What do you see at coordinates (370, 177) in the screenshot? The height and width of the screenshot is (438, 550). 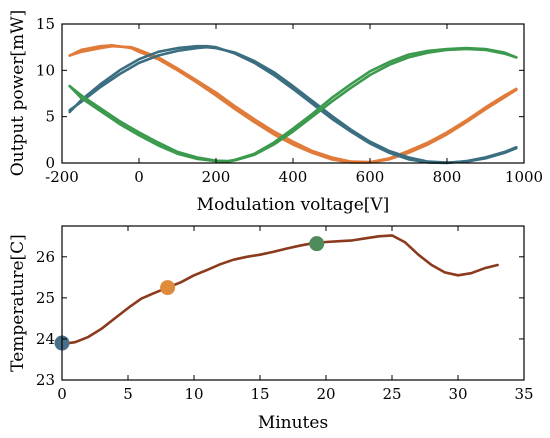 I see `top-chart-x-tick-label: 600` at bounding box center [370, 177].